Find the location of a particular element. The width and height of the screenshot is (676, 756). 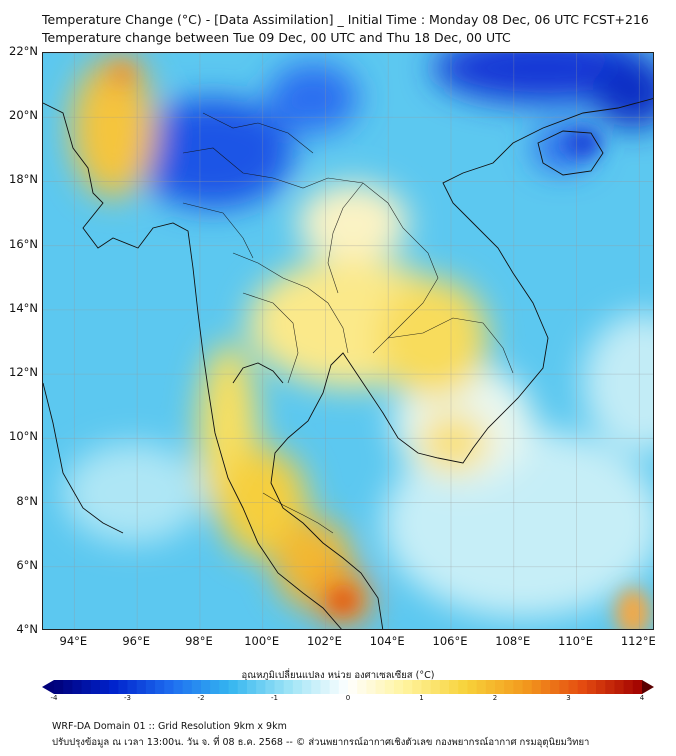

lon-tick-label: 102°E is located at coordinates (324, 641).